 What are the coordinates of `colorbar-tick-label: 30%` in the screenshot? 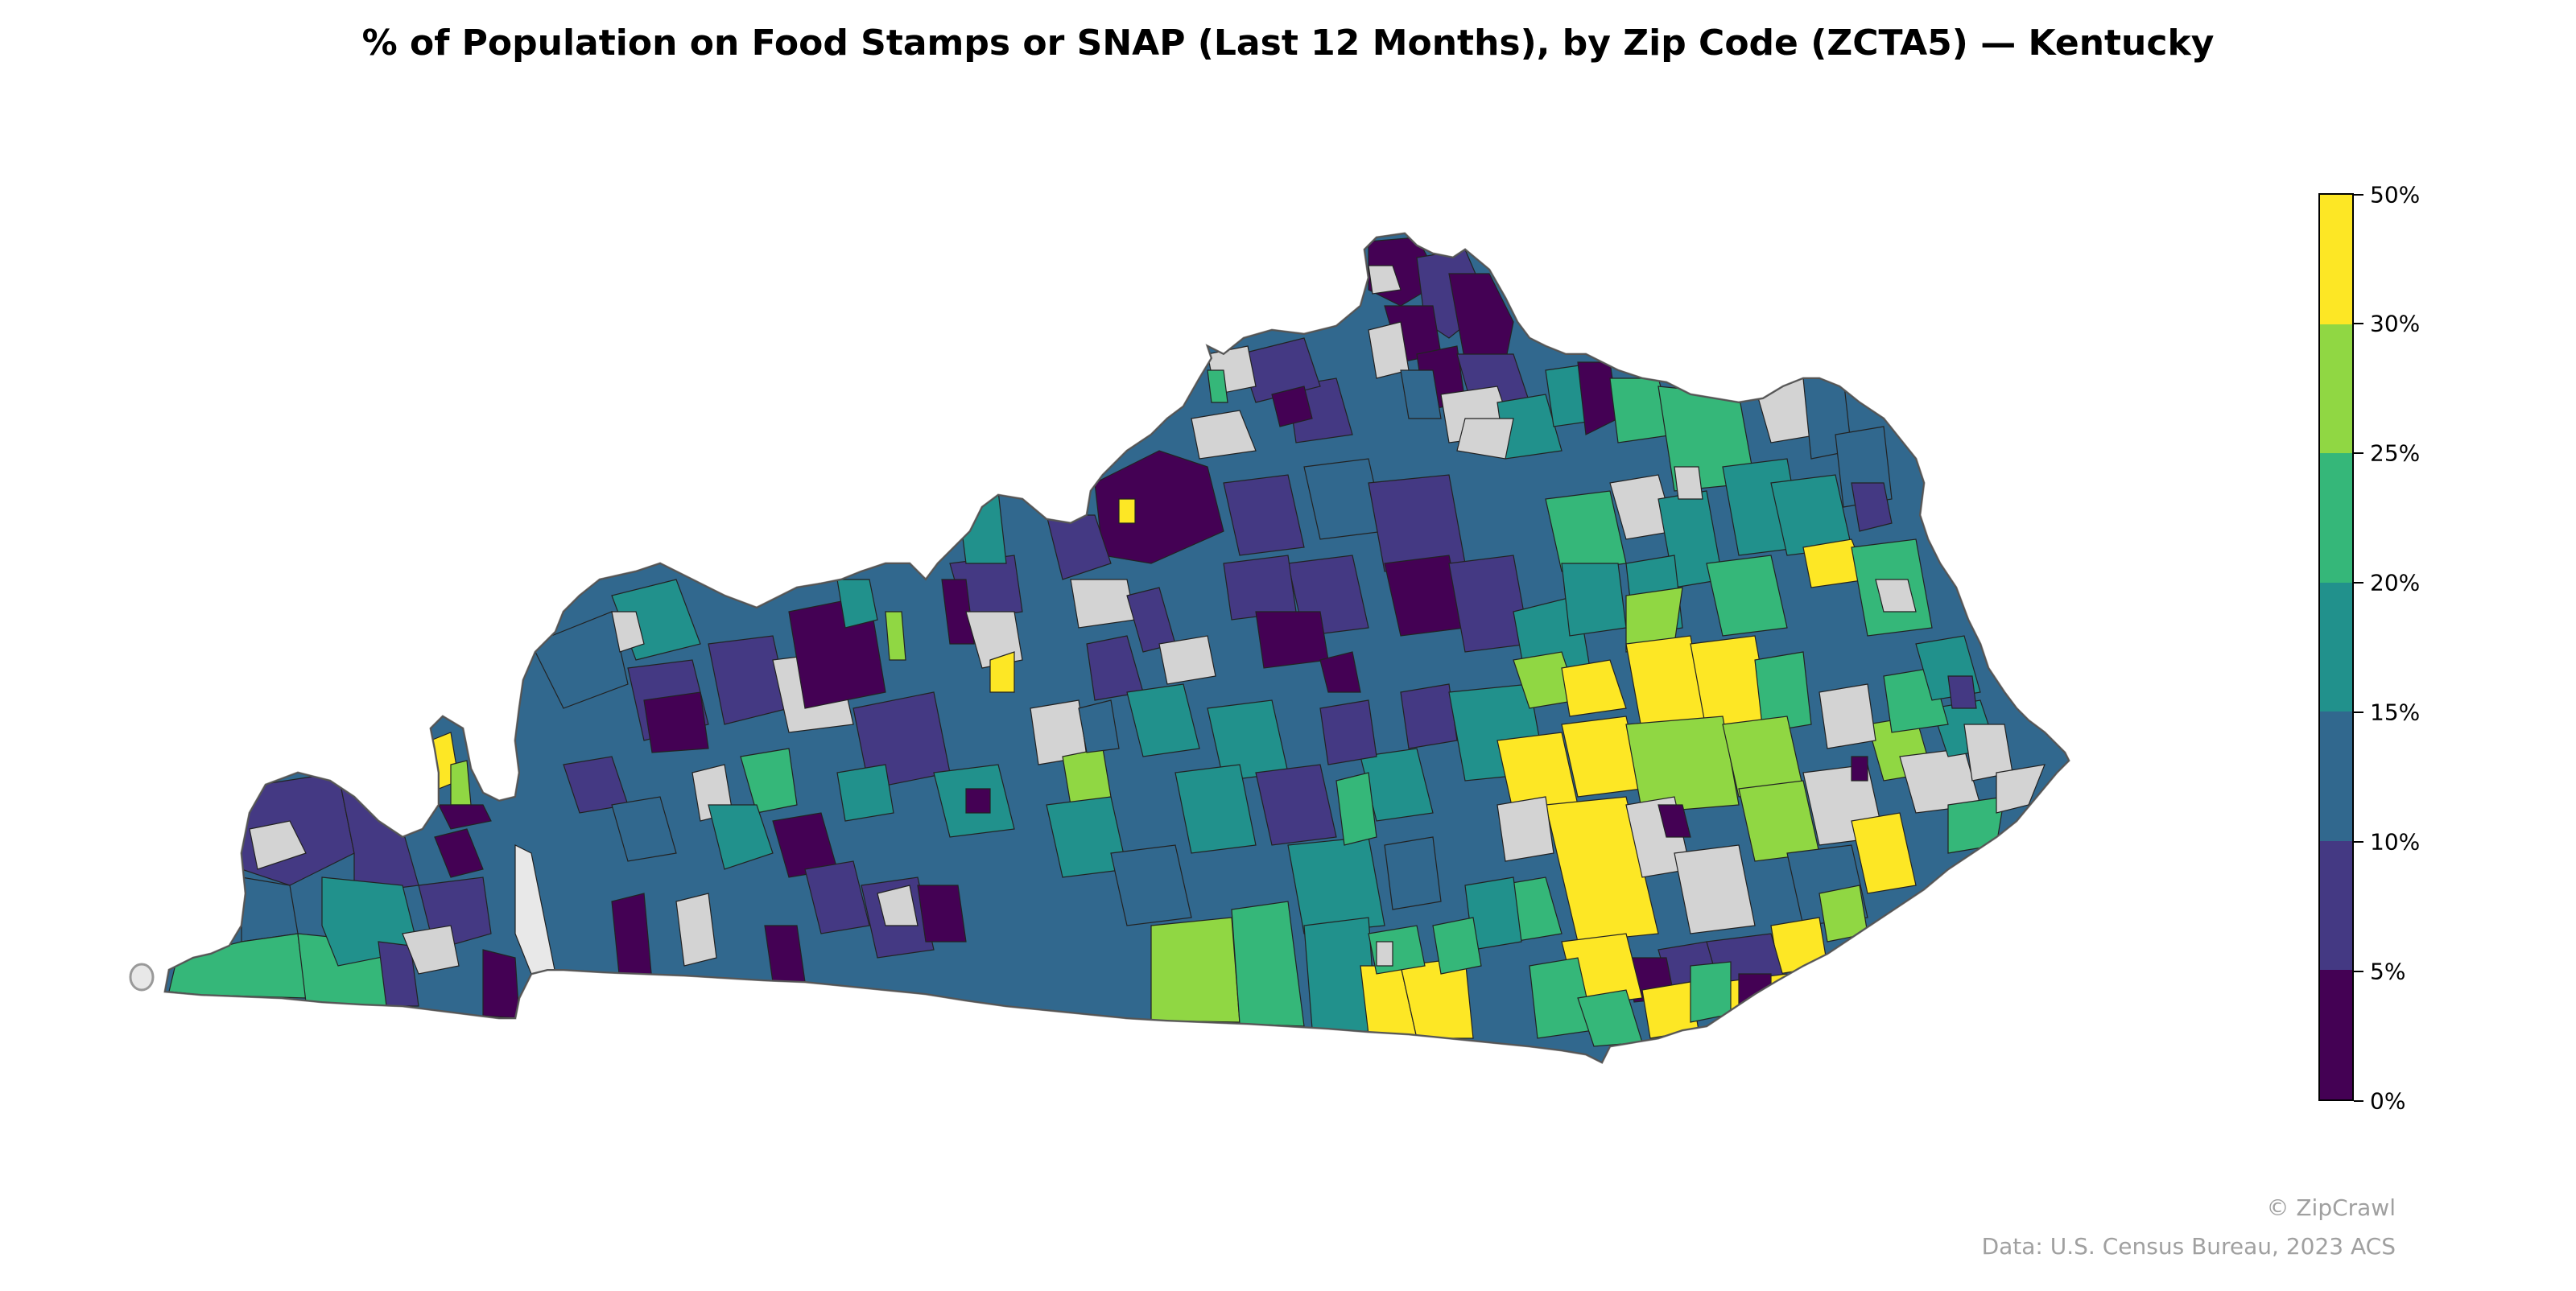 It's located at (2395, 323).